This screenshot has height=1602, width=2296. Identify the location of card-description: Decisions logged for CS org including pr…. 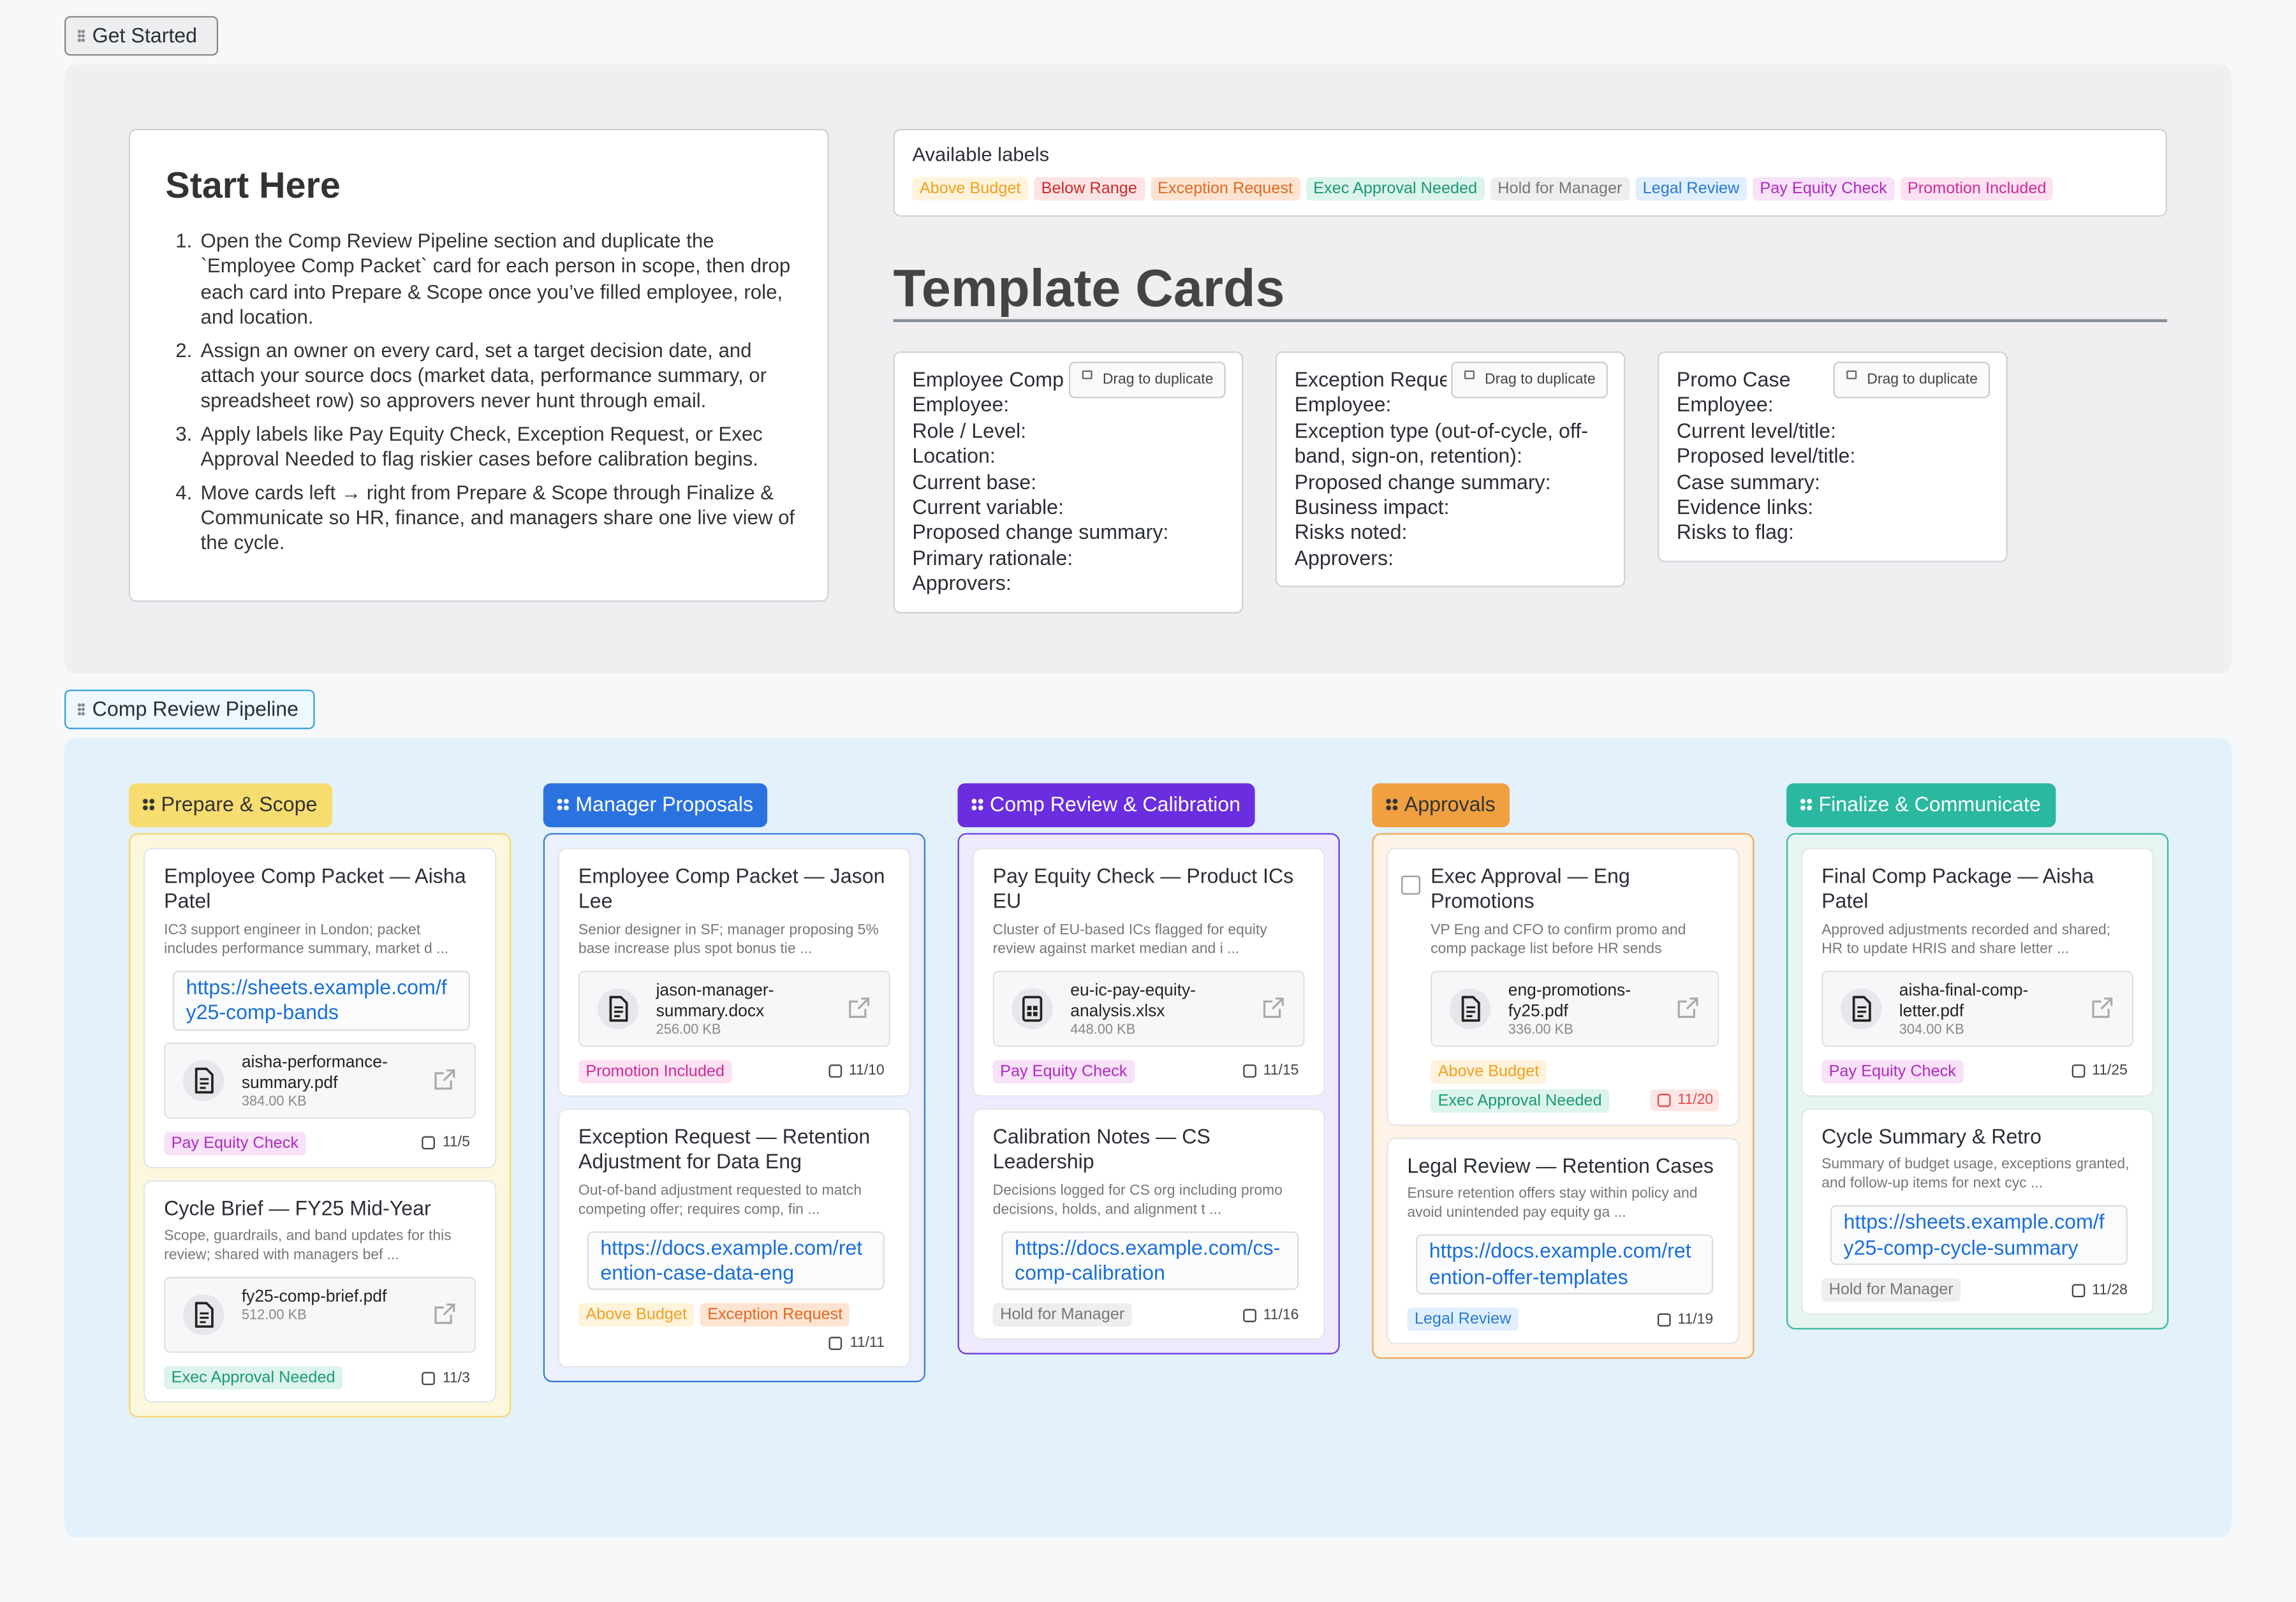
(1137, 1200).